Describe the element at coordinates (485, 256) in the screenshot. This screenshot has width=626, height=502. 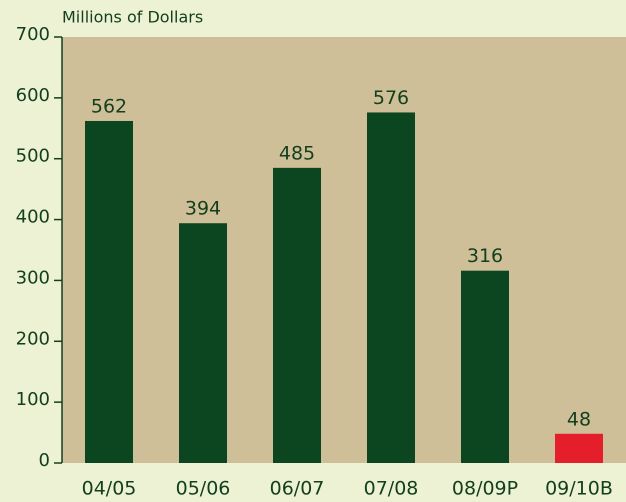
I see `value-label: 316` at that location.